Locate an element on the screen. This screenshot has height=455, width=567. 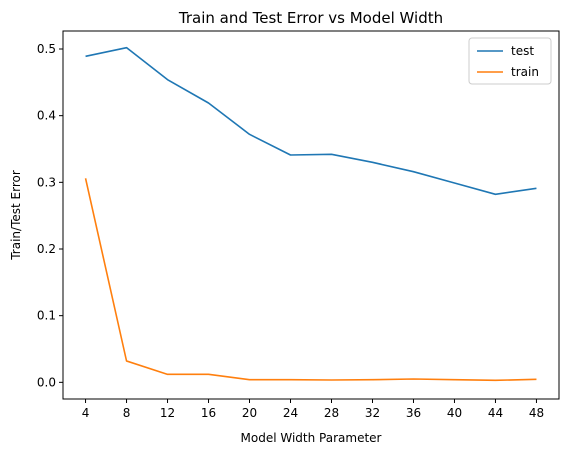
x-tick-label: 24 is located at coordinates (290, 413).